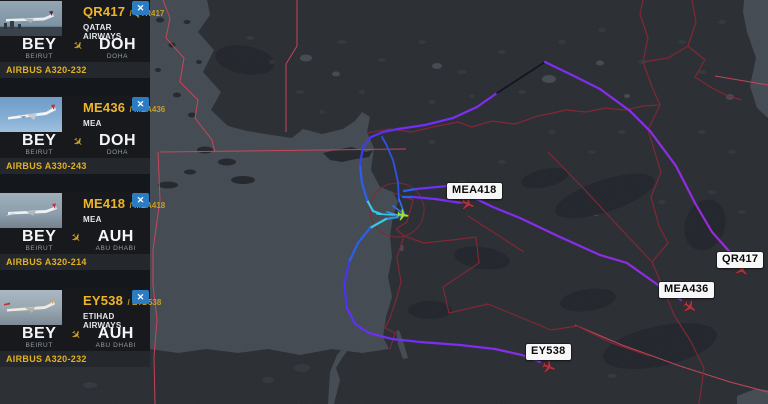 This screenshot has height=404, width=768. I want to click on route-row: BEY BEIRUT ✈ AUH ABU DHABI, so click(75, 241).